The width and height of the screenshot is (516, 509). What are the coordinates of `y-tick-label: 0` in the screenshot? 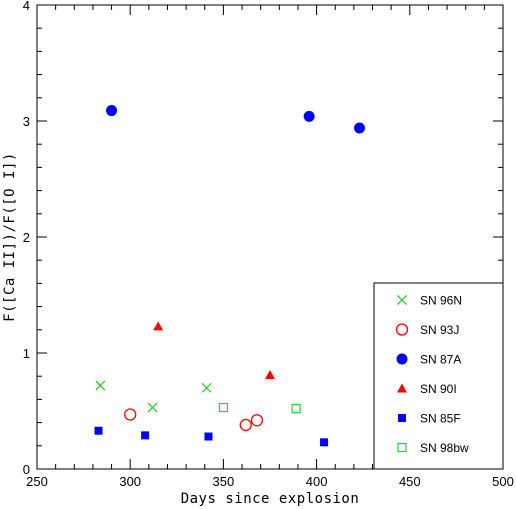 It's located at (26, 469).